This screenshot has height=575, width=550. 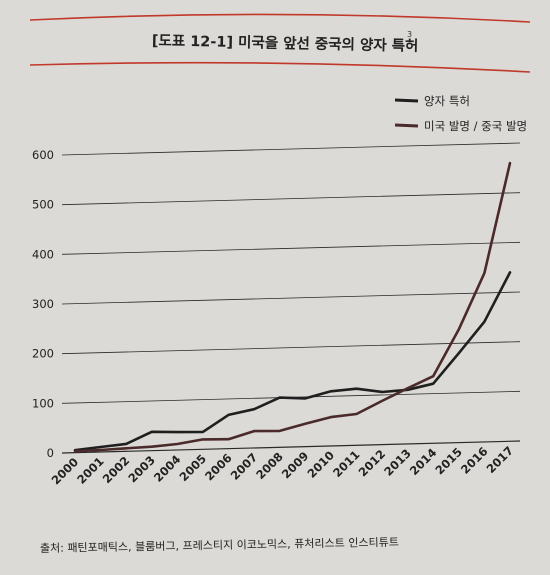 What do you see at coordinates (346, 464) in the screenshot?
I see `x-tick-label: 2011` at bounding box center [346, 464].